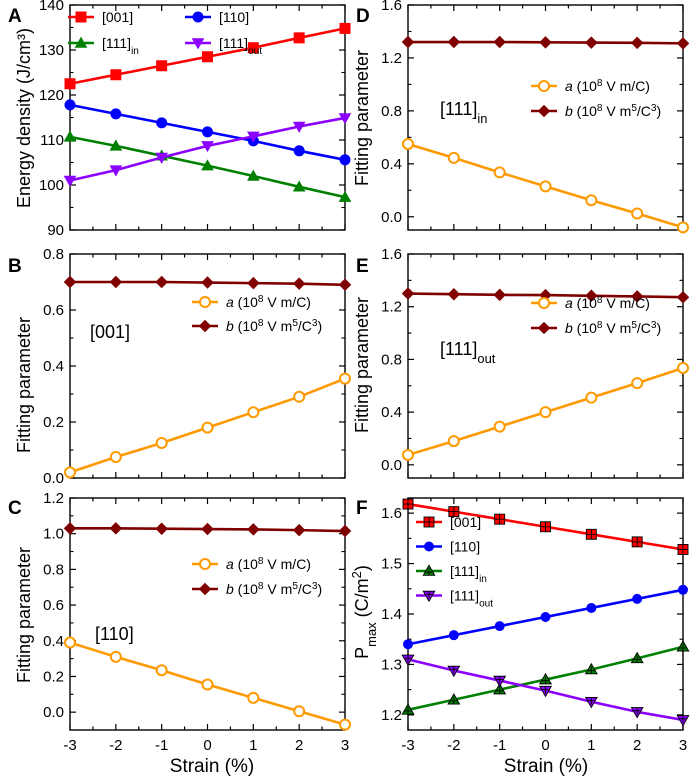 This screenshot has height=784, width=699. I want to click on y-tick-label: 0.2, so click(53, 422).